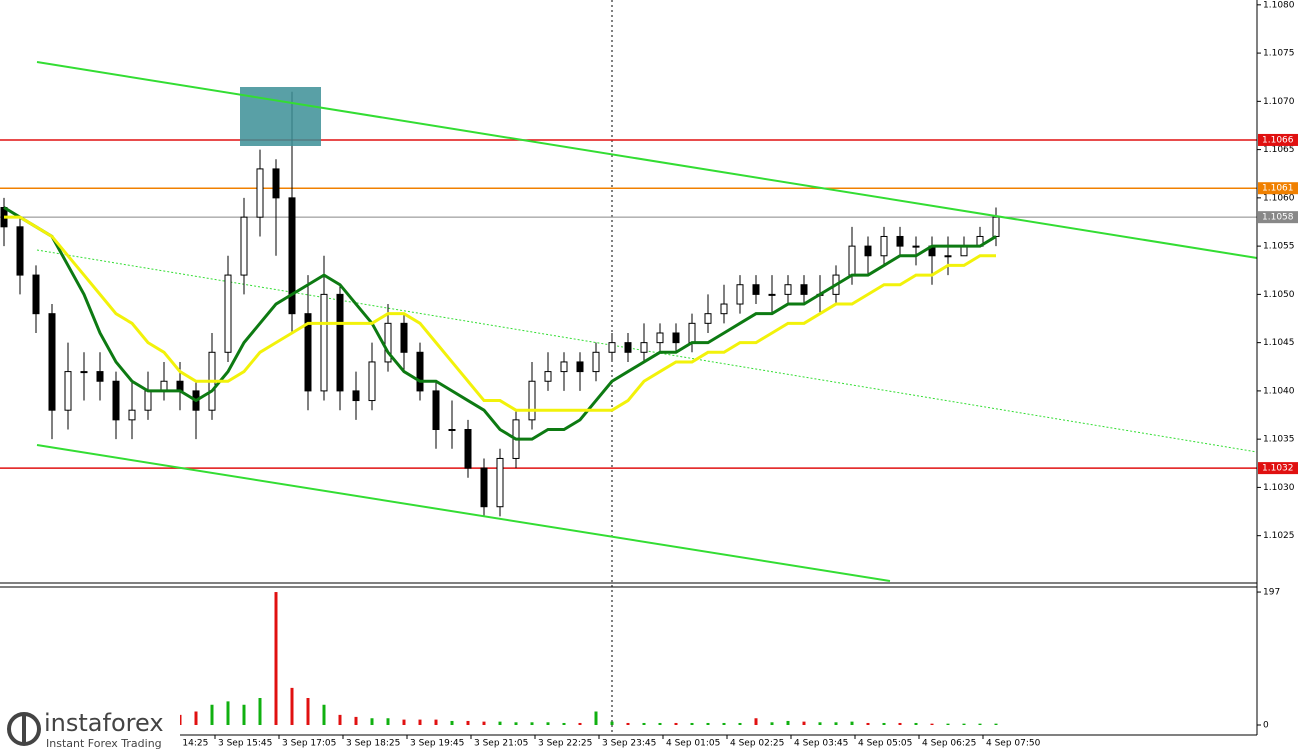 The height and width of the screenshot is (753, 1298). Describe the element at coordinates (245, 744) in the screenshot. I see `x-tick-label: 3 Sep 15:45` at that location.